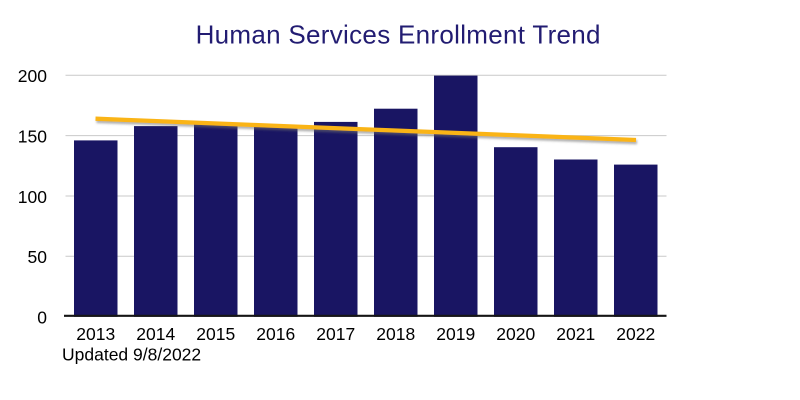 The width and height of the screenshot is (800, 400). Describe the element at coordinates (32, 137) in the screenshot. I see `svg-text: 150` at that location.